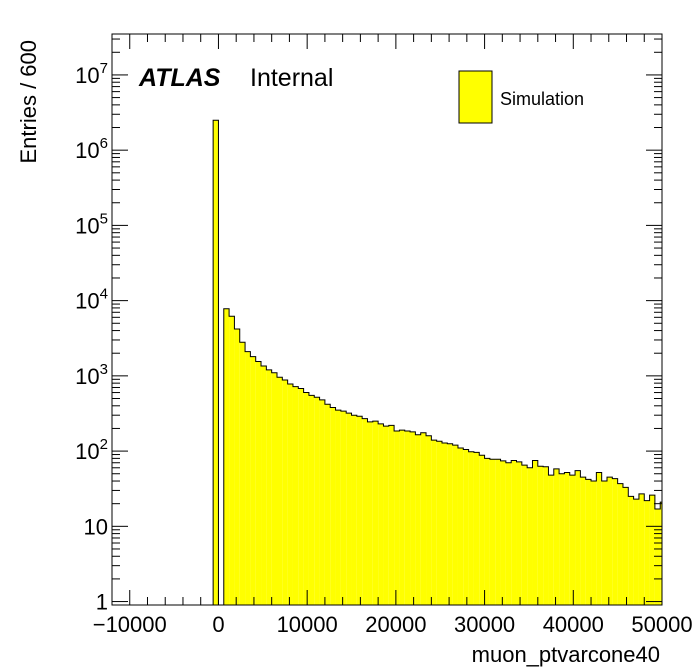 The image size is (696, 672). Describe the element at coordinates (393, 624) in the screenshot. I see `x-tick-labels: −10000 0 10000 20000 30000 40000 50000` at that location.